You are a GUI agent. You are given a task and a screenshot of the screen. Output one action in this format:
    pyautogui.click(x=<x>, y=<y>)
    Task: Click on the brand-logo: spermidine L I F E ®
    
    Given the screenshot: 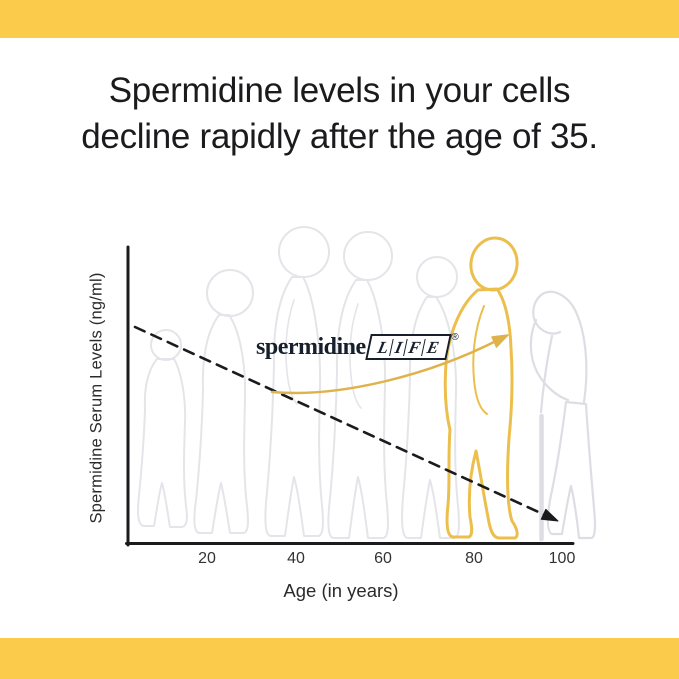 What is the action you would take?
    pyautogui.click(x=357, y=345)
    